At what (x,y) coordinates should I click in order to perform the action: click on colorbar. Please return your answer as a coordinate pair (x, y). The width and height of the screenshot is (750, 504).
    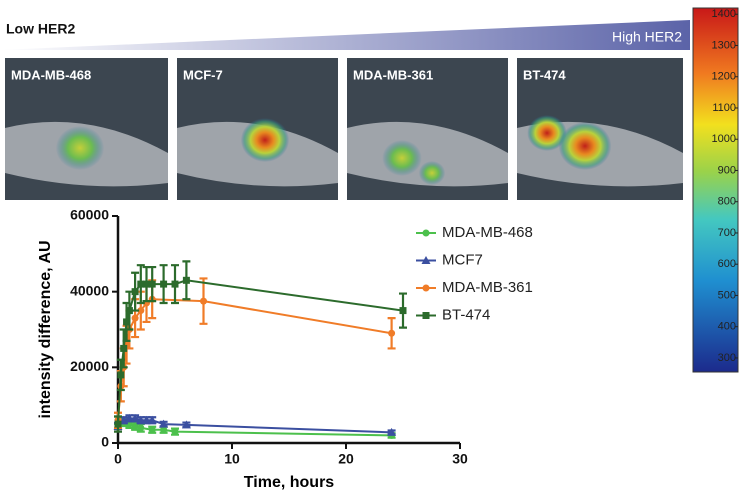
    Looking at the image, I should click on (715, 190).